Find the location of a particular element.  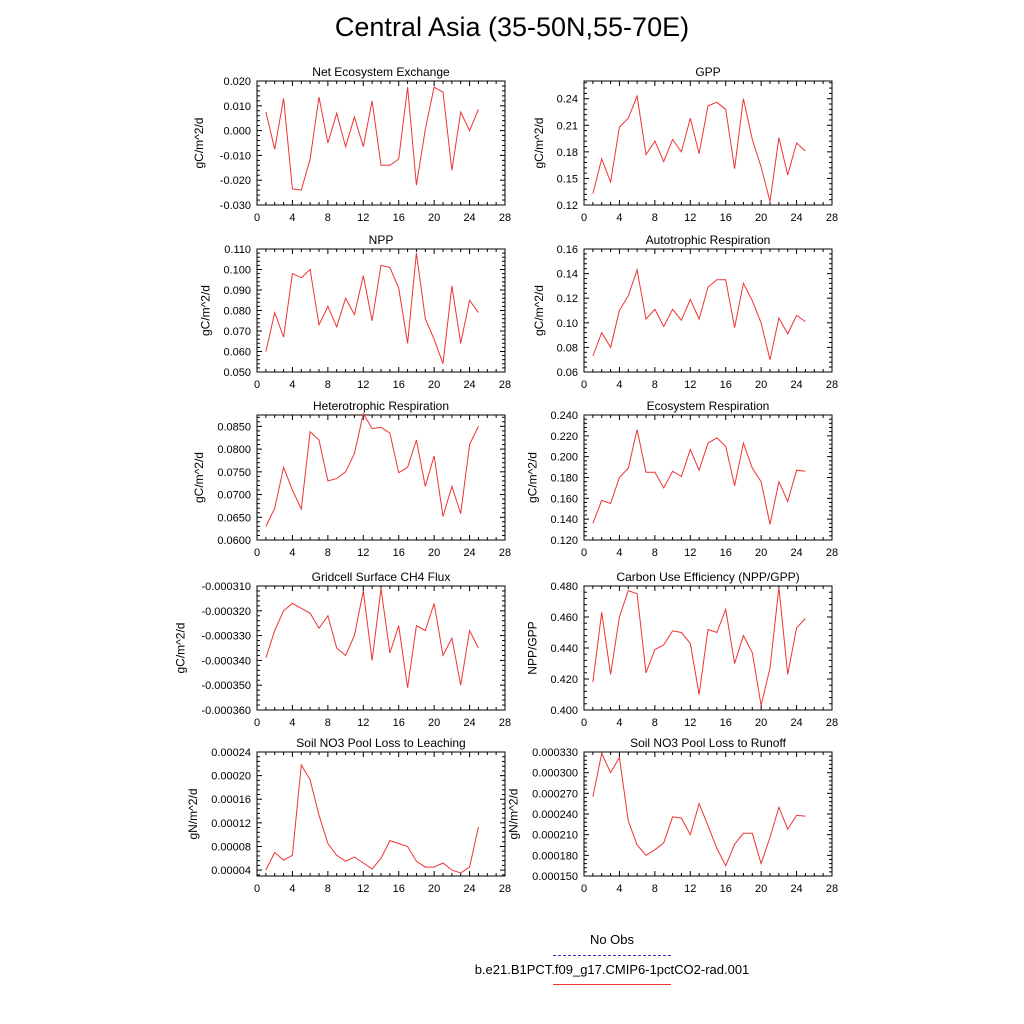

y-tick-label: 0.18 is located at coordinates (567, 153).